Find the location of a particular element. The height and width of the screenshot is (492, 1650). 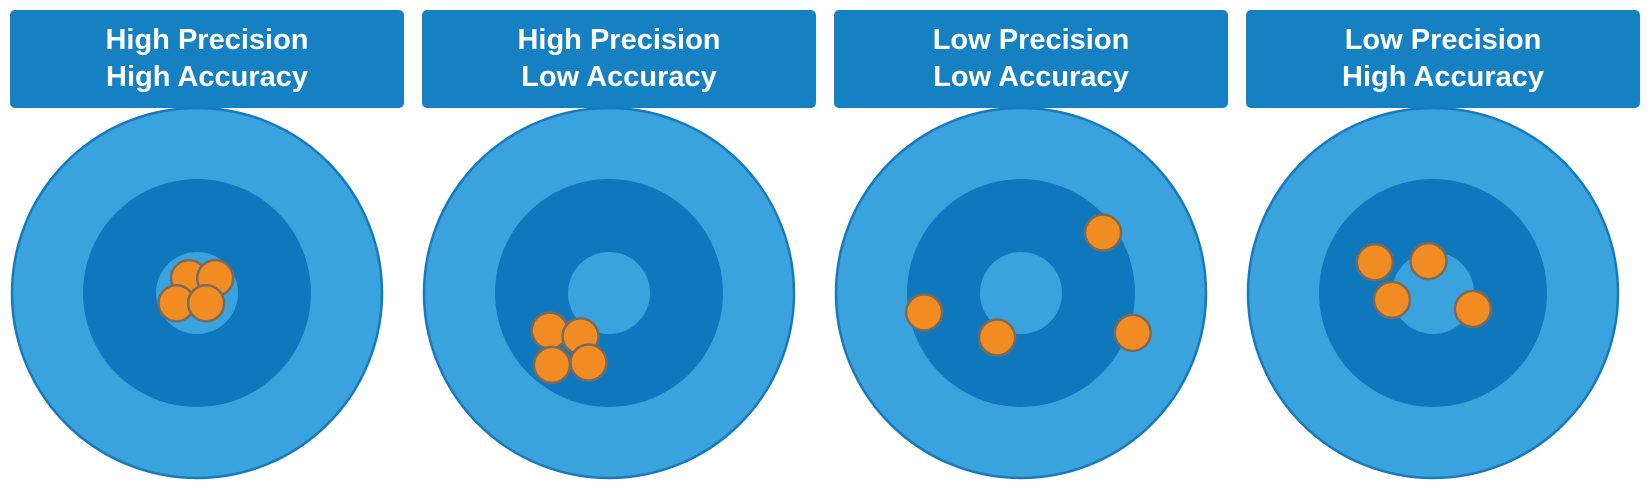

panel-header: Low Precision High Accuracy is located at coordinates (1443, 59).